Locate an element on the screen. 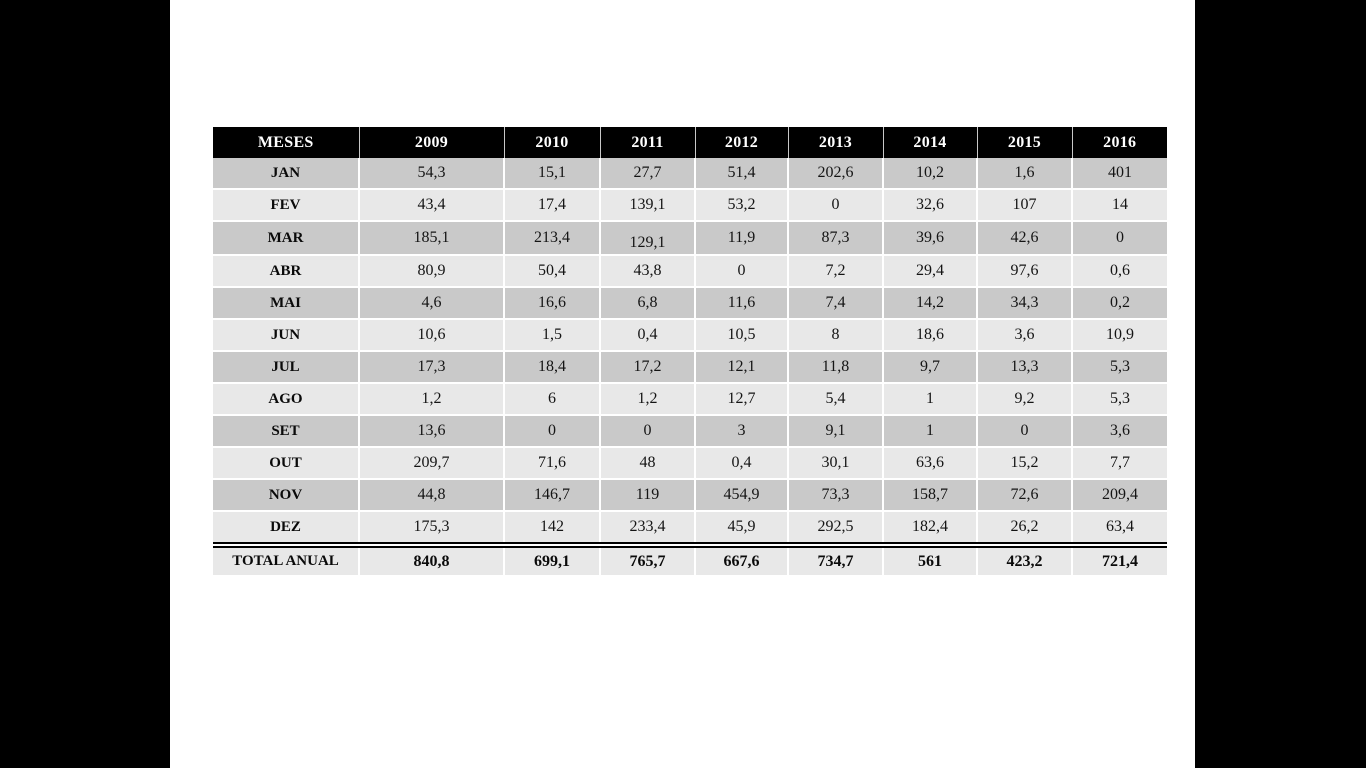 This screenshot has height=768, width=1366. table-cell: 454,9 is located at coordinates (741, 494).